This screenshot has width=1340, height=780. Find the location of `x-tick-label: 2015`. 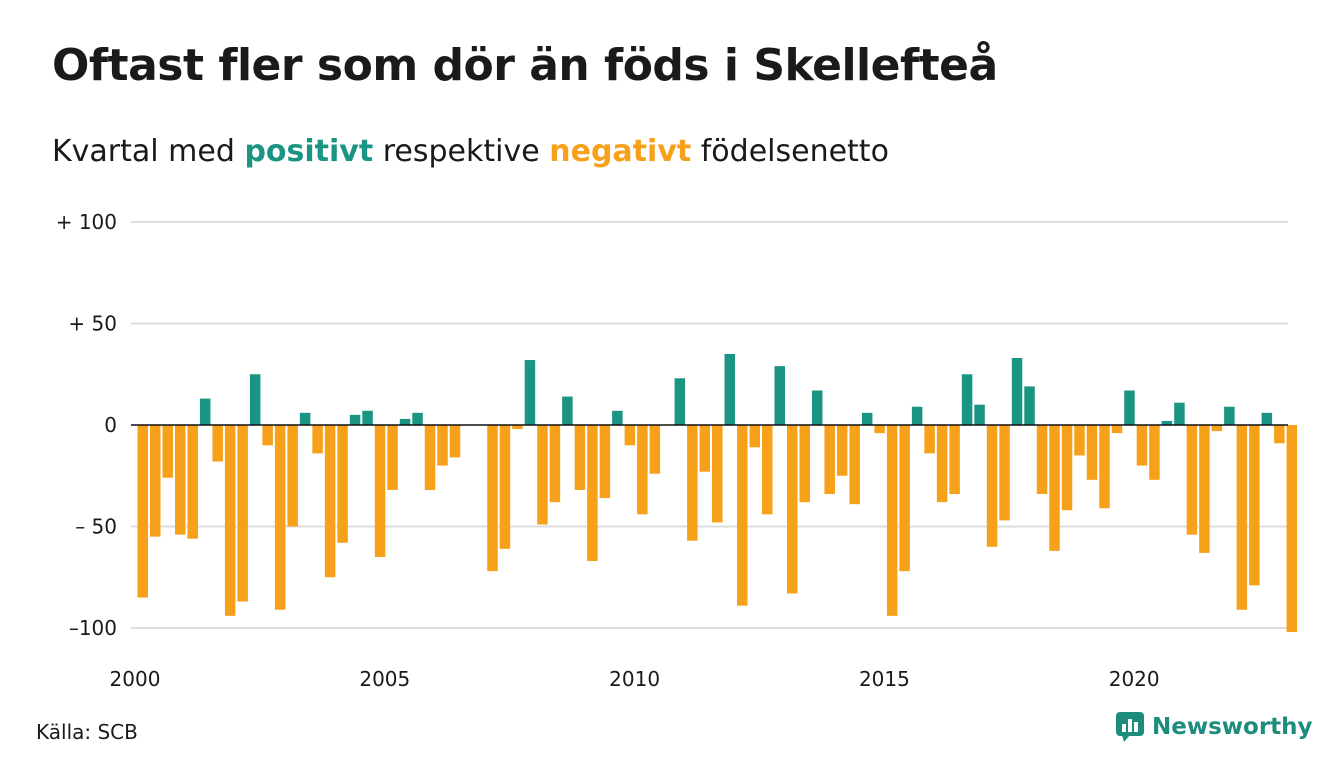

x-tick-label: 2015 is located at coordinates (884, 679).